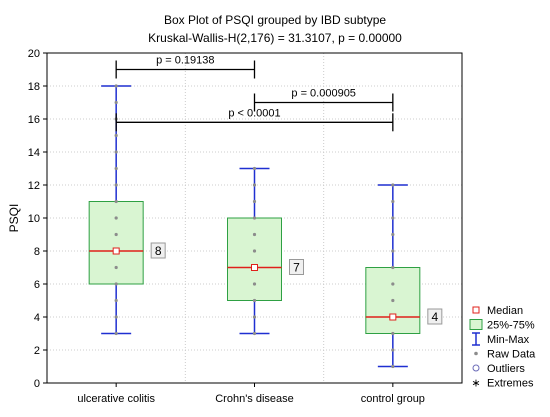 This screenshot has height=417, width=550. I want to click on y-tick-label: 4, so click(37, 318).